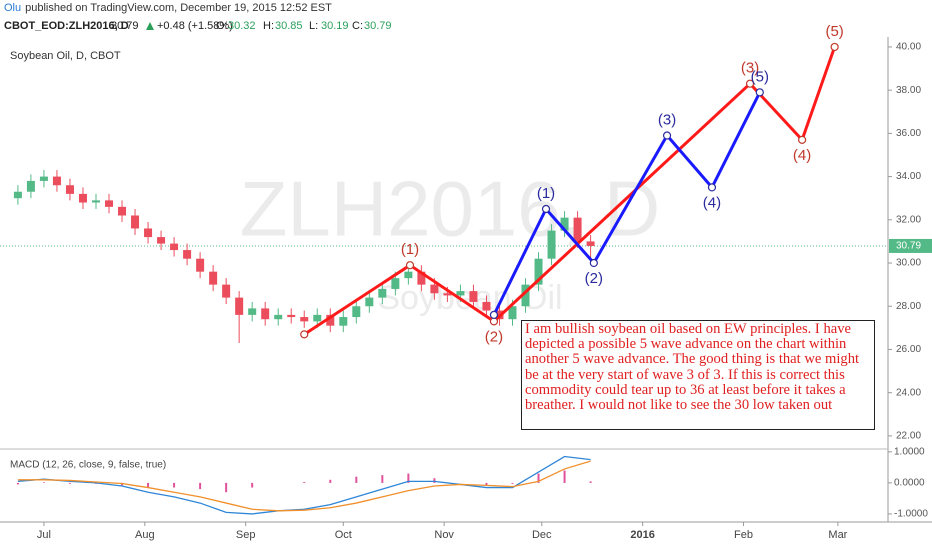 This screenshot has width=932, height=550. I want to click on wave-line, so click(627, 203).